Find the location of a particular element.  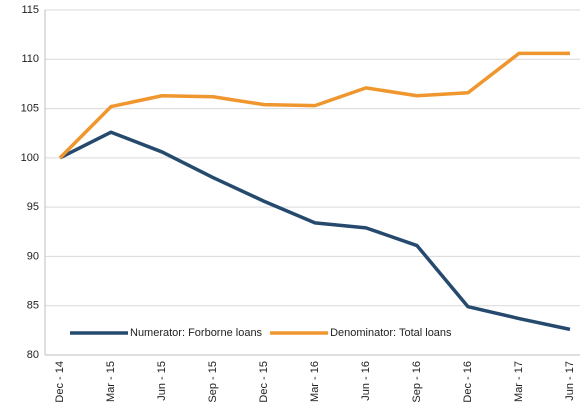

x-tick-label: Mar - 15 is located at coordinates (111, 381).